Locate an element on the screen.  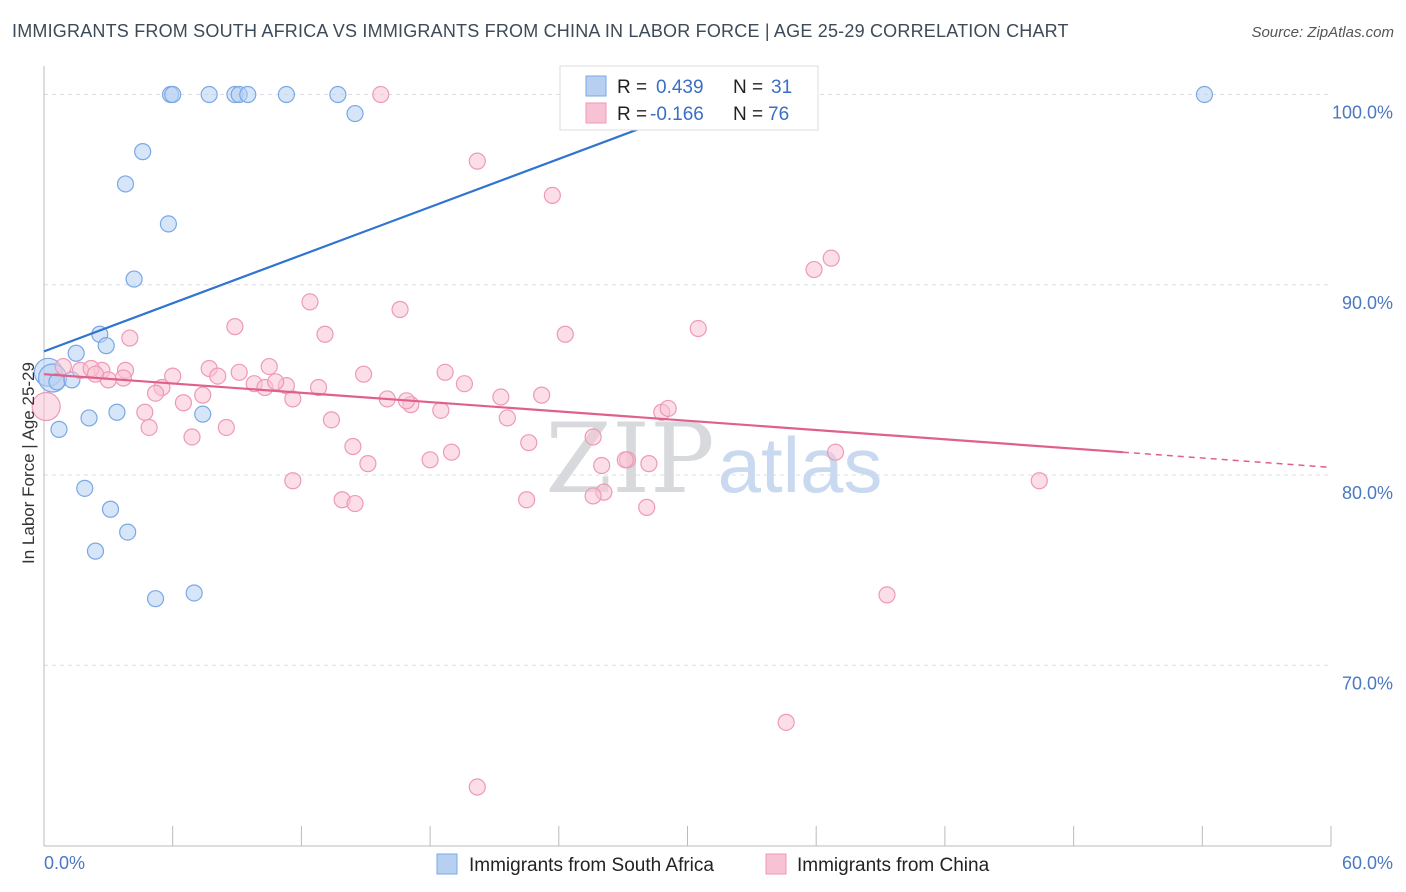
x-tick-min: 0.0% is located at coordinates (64, 863).